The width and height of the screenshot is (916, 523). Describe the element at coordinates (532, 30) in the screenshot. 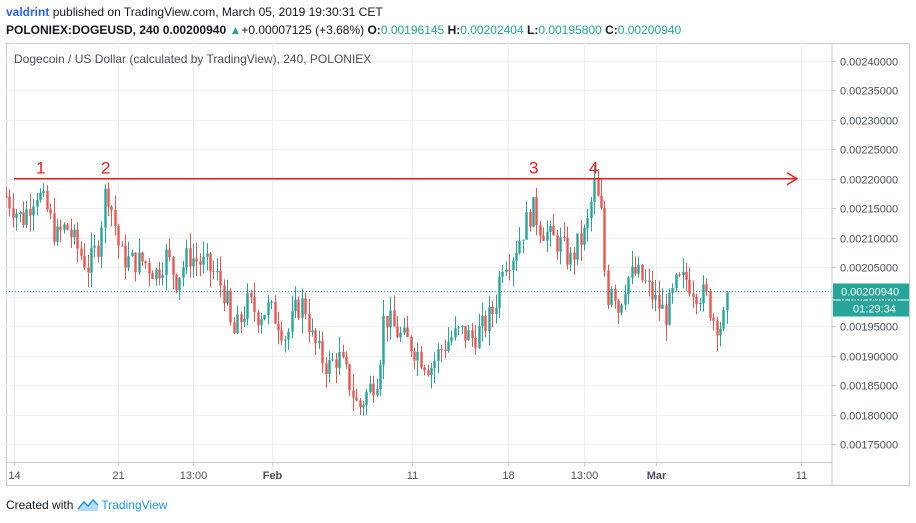

I see `low-label: L:` at that location.